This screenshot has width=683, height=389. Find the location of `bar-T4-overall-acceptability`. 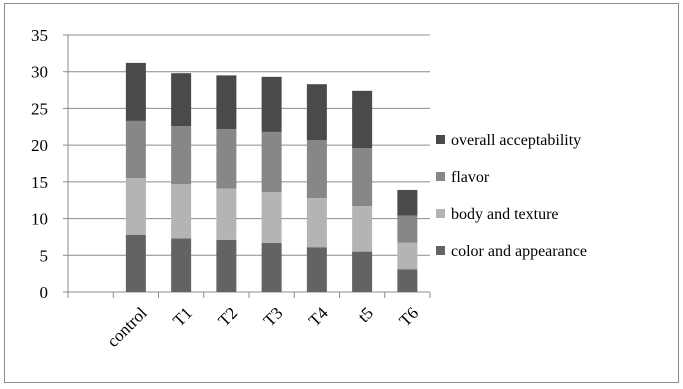

bar-T4-overall-acceptability is located at coordinates (316, 112).